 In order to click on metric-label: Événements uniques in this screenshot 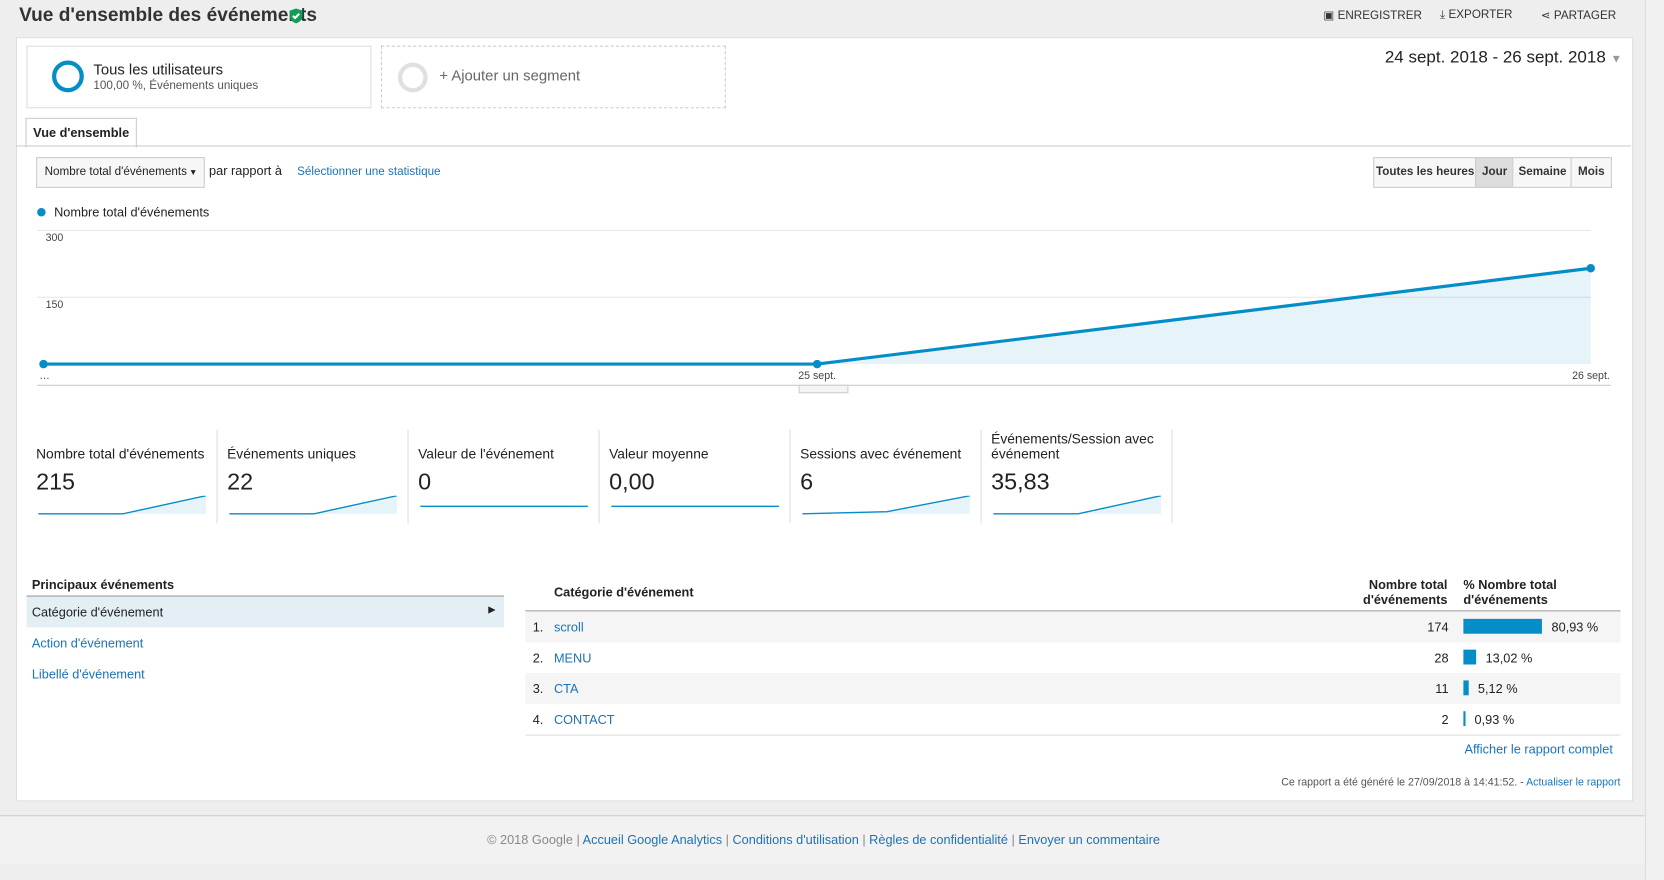, I will do `click(291, 453)`.